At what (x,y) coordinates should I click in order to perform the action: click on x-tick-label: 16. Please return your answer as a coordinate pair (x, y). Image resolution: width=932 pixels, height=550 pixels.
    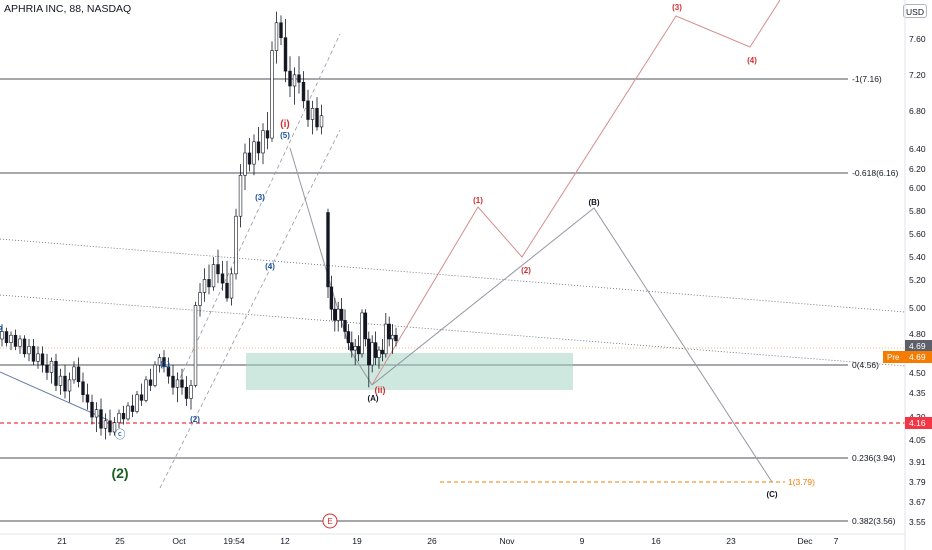
    Looking at the image, I should click on (656, 541).